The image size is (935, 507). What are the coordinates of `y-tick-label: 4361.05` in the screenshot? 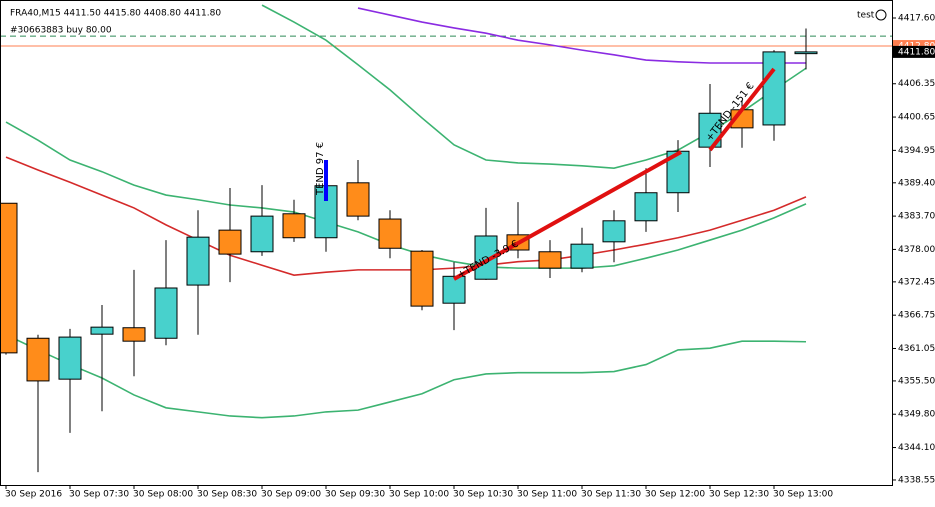 It's located at (916, 349).